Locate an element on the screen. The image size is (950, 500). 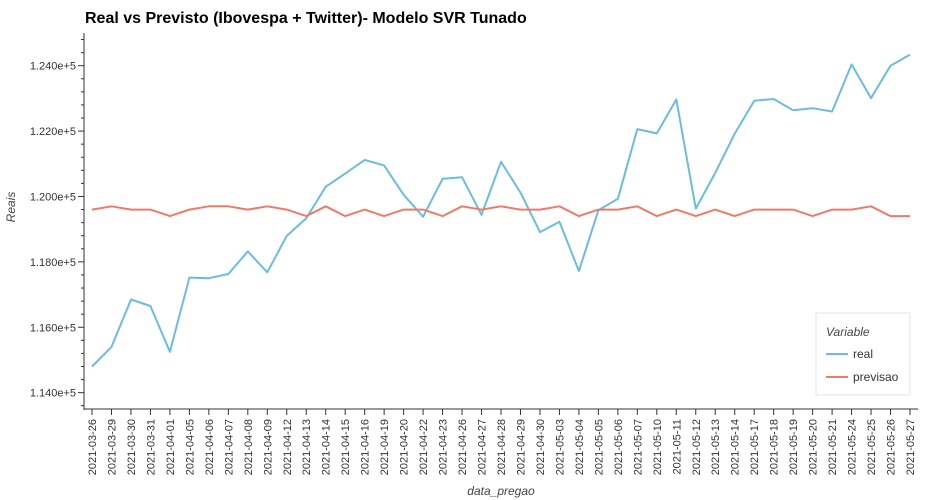
x-tick-label: 2021-05-13 is located at coordinates (716, 447).